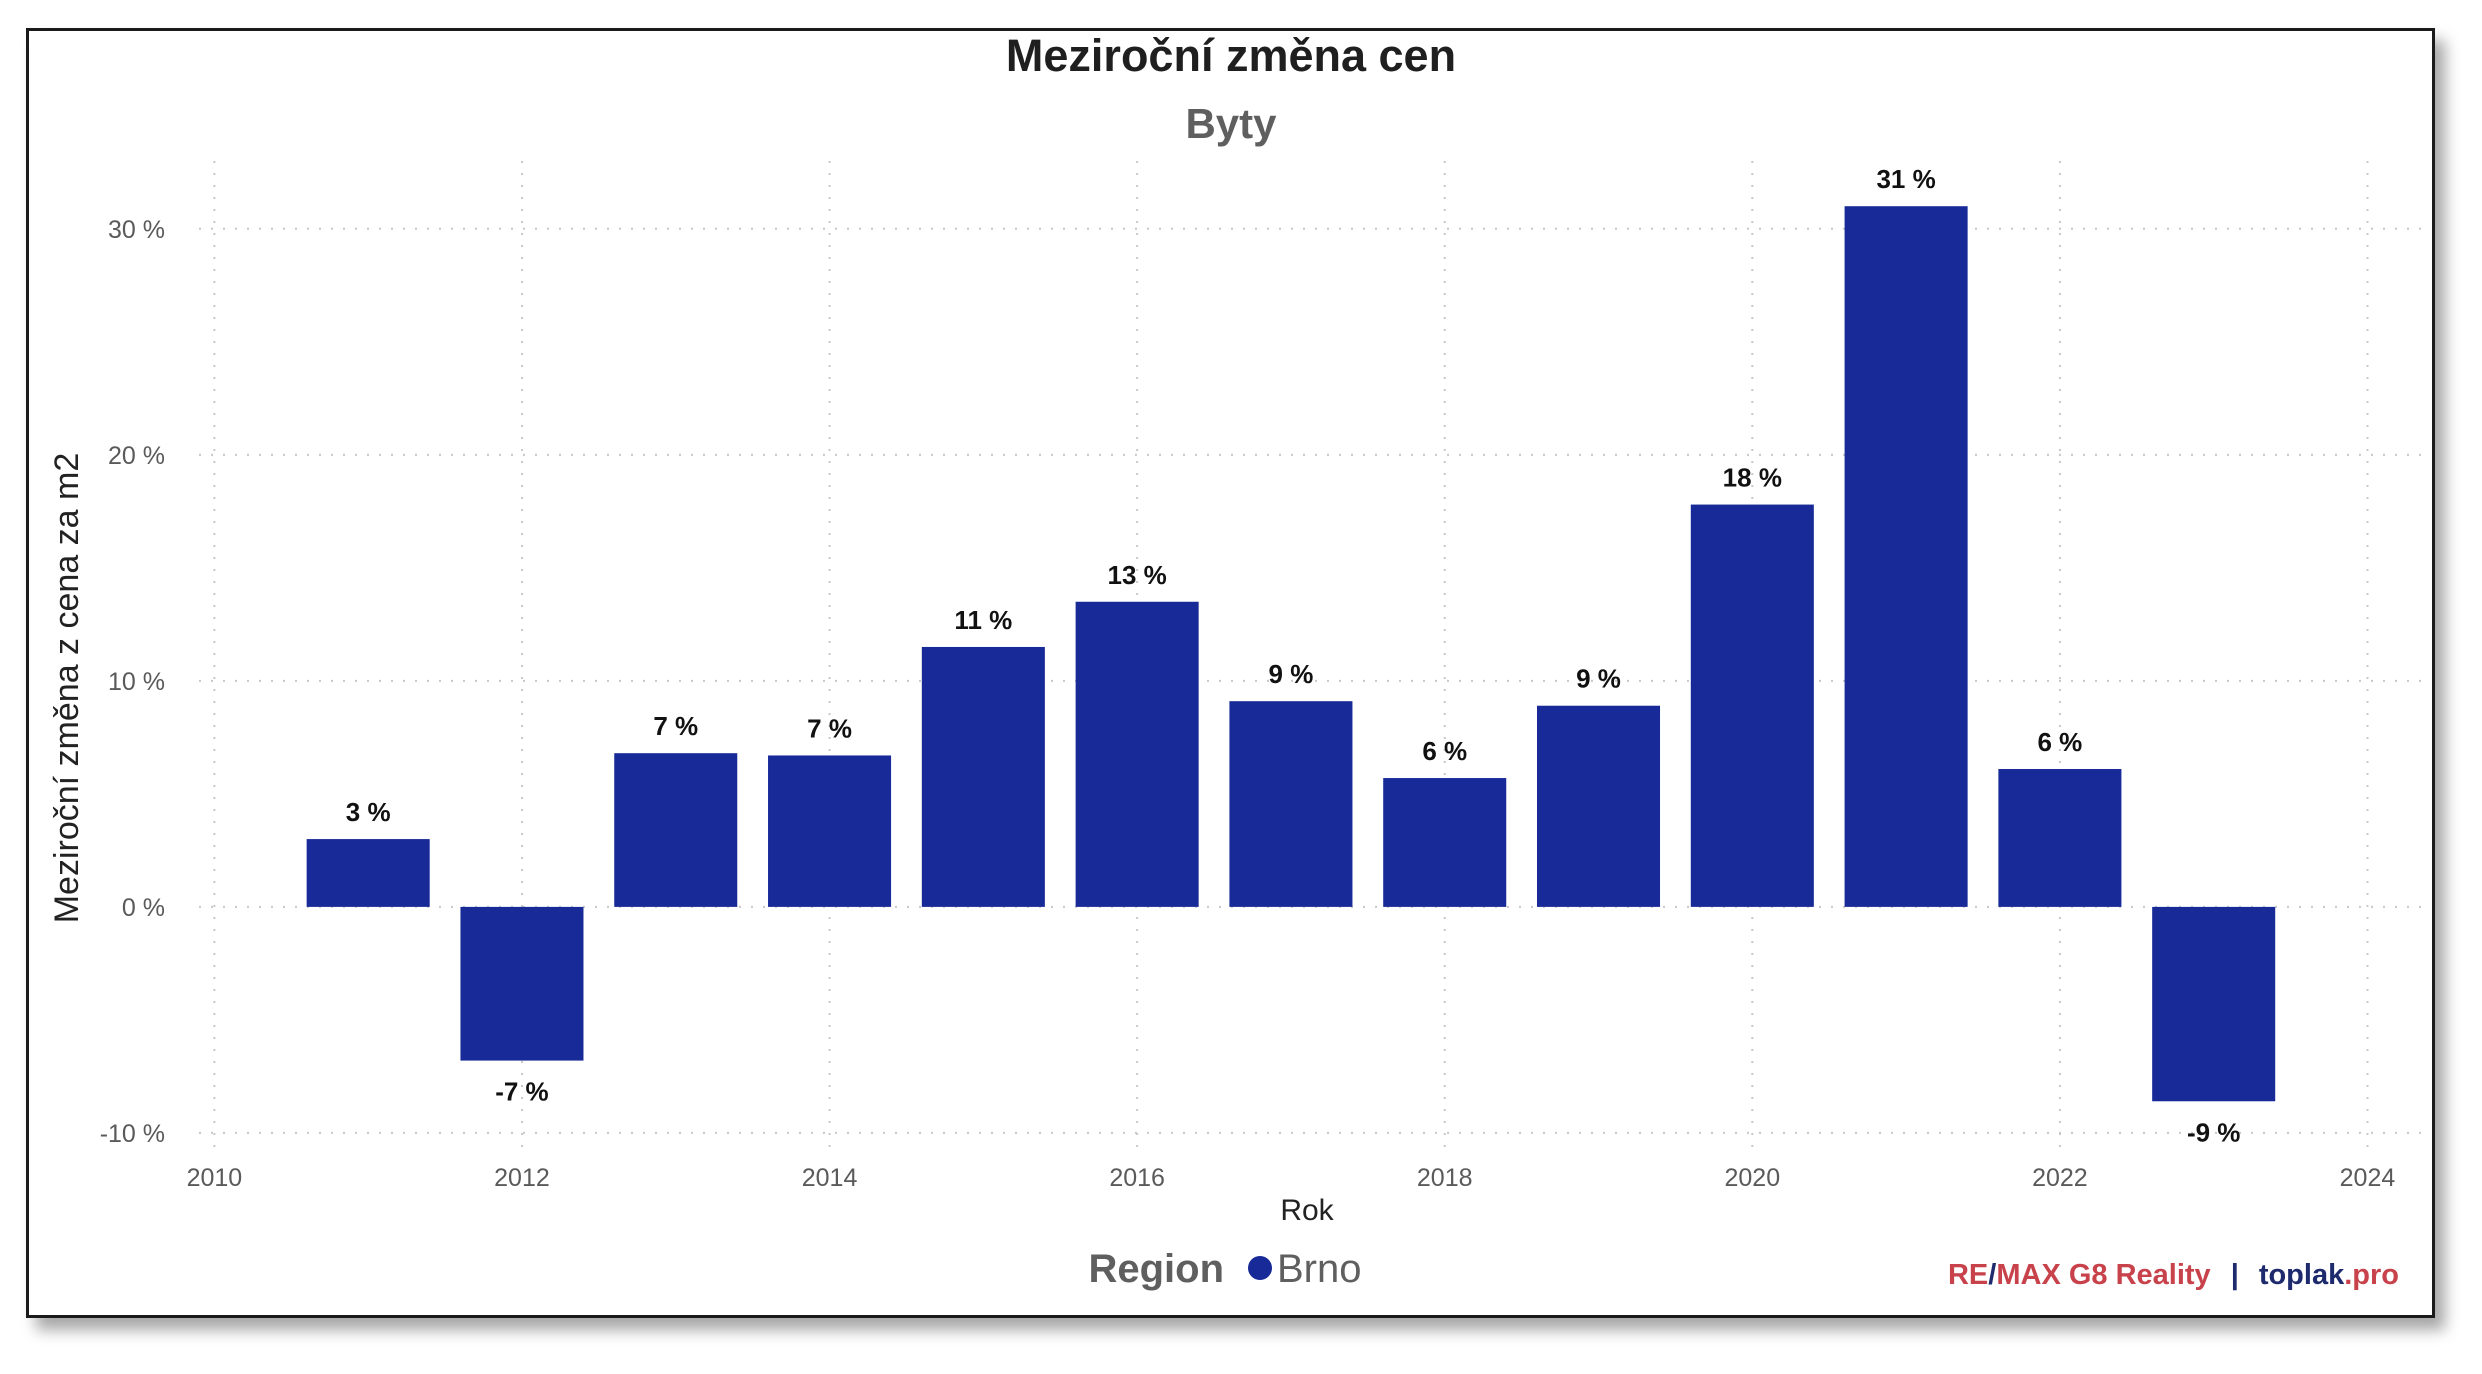  I want to click on bar-2014, so click(830, 831).